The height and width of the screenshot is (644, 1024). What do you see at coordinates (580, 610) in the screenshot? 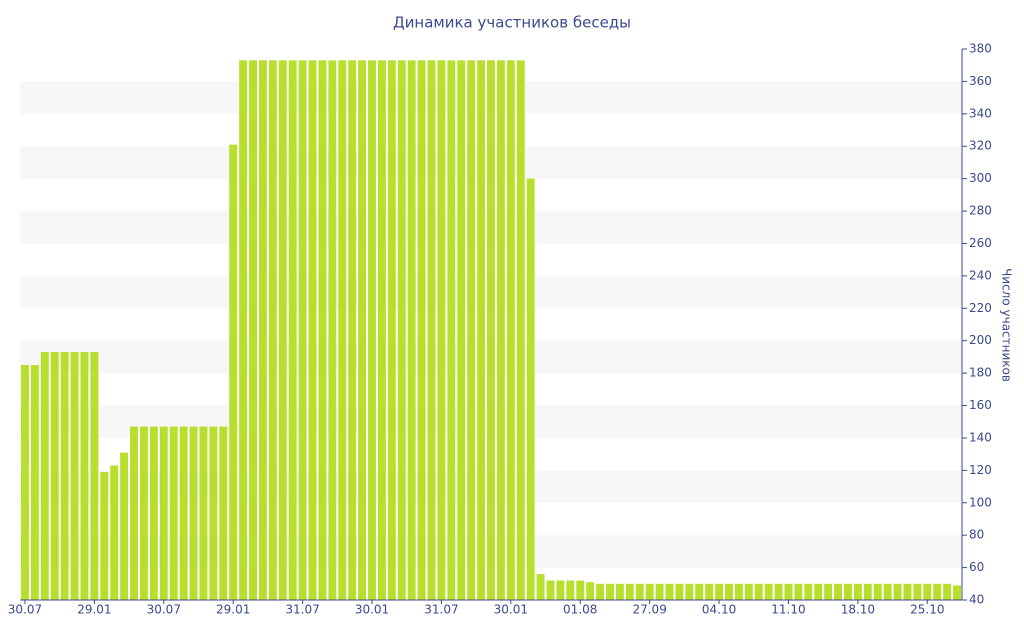
I see `x-tick-label: 01.08` at bounding box center [580, 610].